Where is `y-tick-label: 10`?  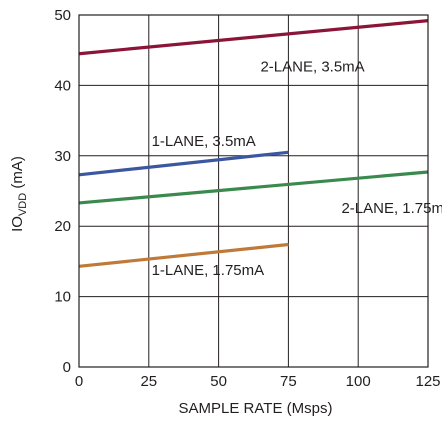
y-tick-label: 10 is located at coordinates (62, 297).